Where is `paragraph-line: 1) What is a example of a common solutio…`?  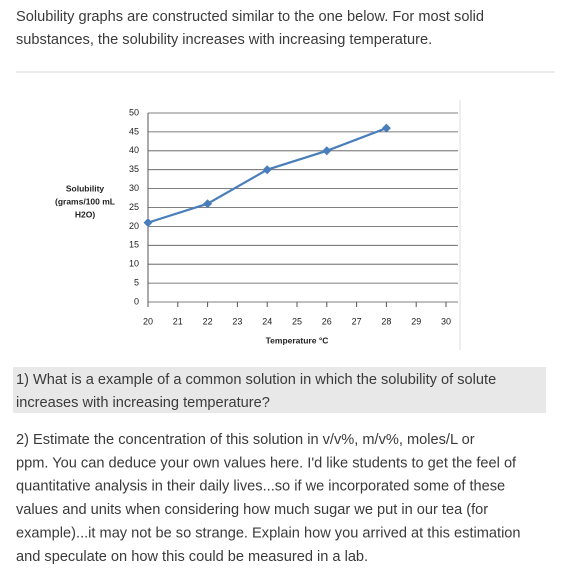
paragraph-line: 1) What is a example of a common solutio… is located at coordinates (256, 380).